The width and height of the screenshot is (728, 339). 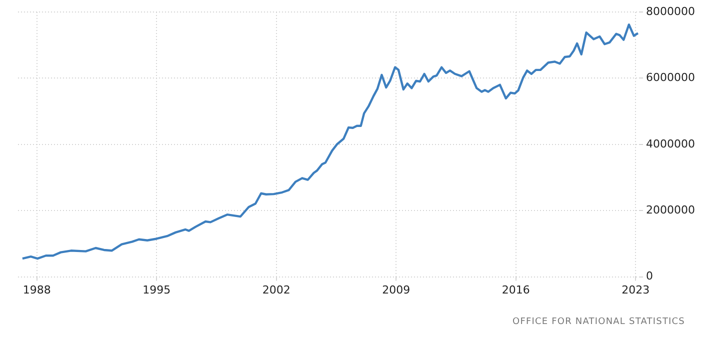 I want to click on x-tick-label: 1995, so click(x=156, y=289).